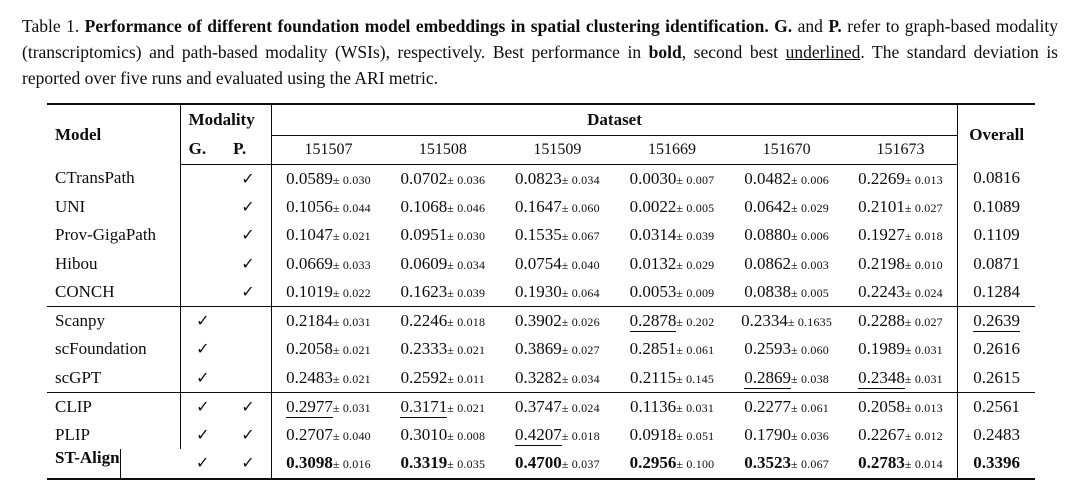  I want to click on ari-value: 0.1623, so click(424, 291).